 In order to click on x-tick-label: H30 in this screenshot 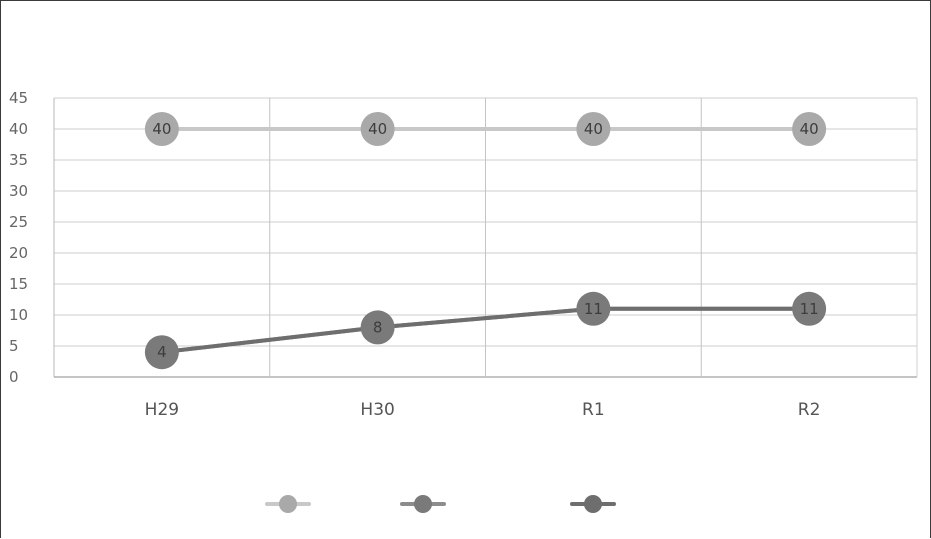, I will do `click(377, 410)`.